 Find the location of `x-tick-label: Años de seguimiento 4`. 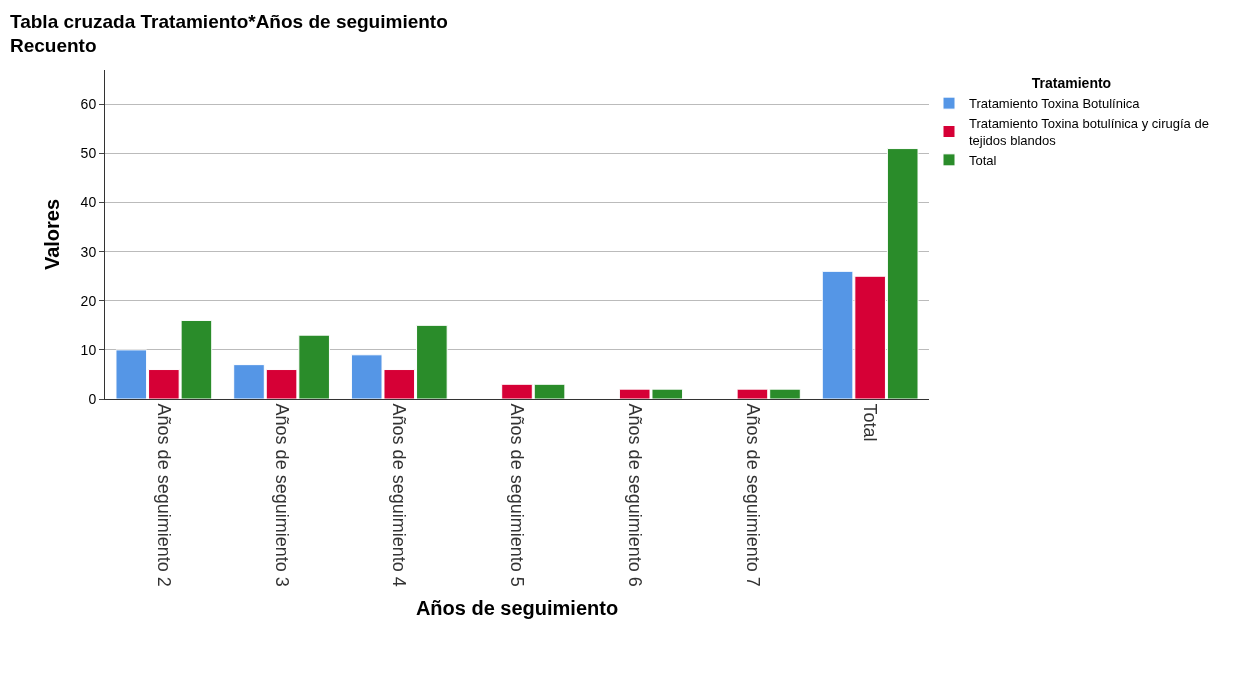

x-tick-label: Años de seguimiento 4 is located at coordinates (399, 495).